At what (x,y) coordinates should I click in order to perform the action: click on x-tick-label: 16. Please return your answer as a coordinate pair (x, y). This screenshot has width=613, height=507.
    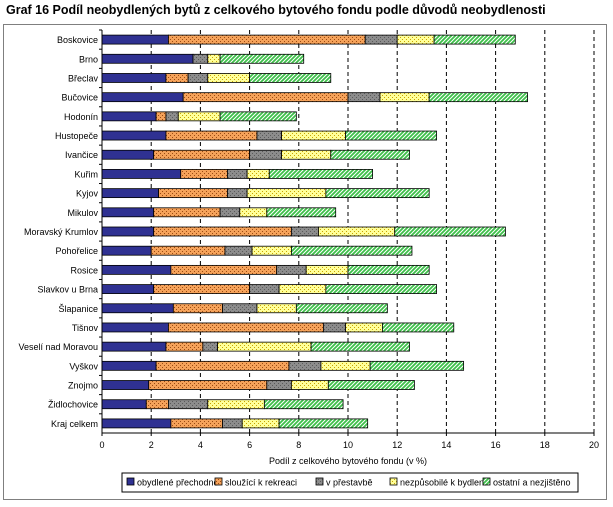
    Looking at the image, I should click on (496, 445).